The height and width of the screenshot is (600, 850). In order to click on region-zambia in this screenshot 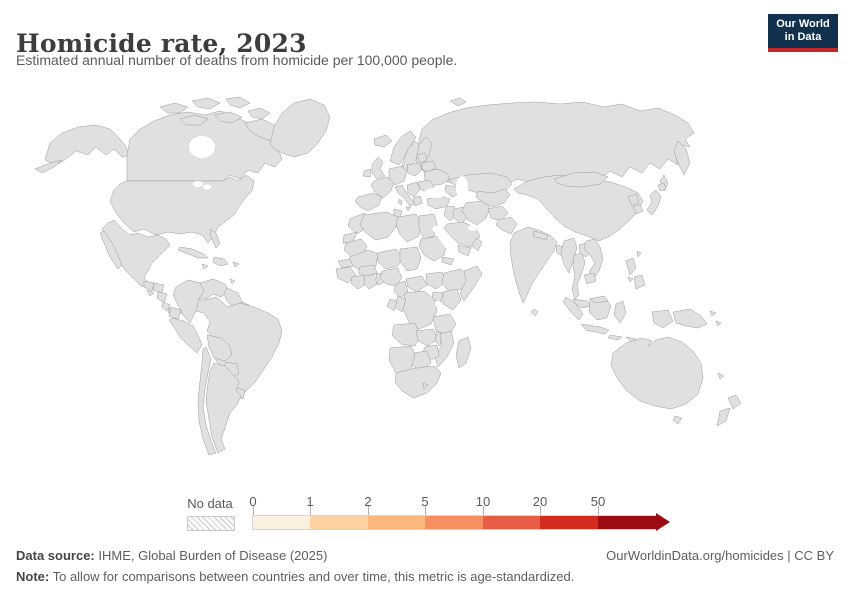, I will do `click(427, 337)`.